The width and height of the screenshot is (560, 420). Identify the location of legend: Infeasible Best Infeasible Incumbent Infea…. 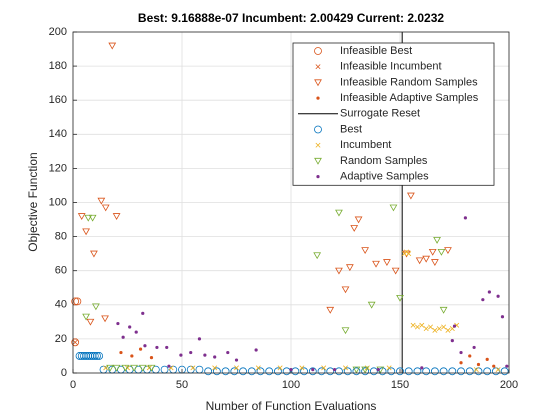
(393, 114).